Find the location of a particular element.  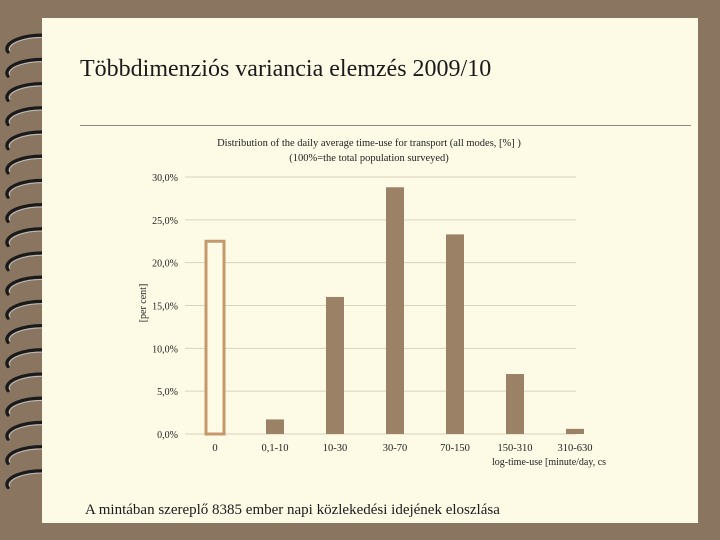

y-tick-label: 25,0% is located at coordinates (165, 221).